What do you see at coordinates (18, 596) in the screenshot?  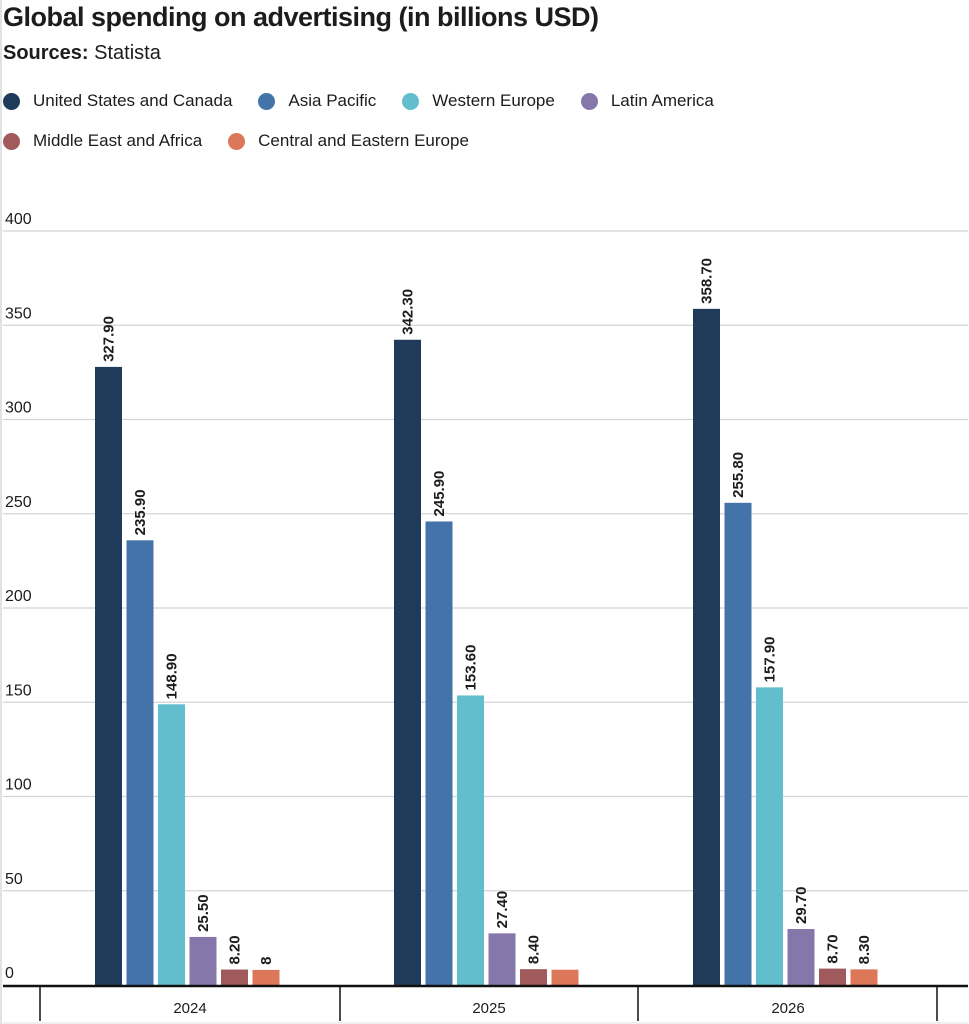 I see `y-tick-label: 200` at bounding box center [18, 596].